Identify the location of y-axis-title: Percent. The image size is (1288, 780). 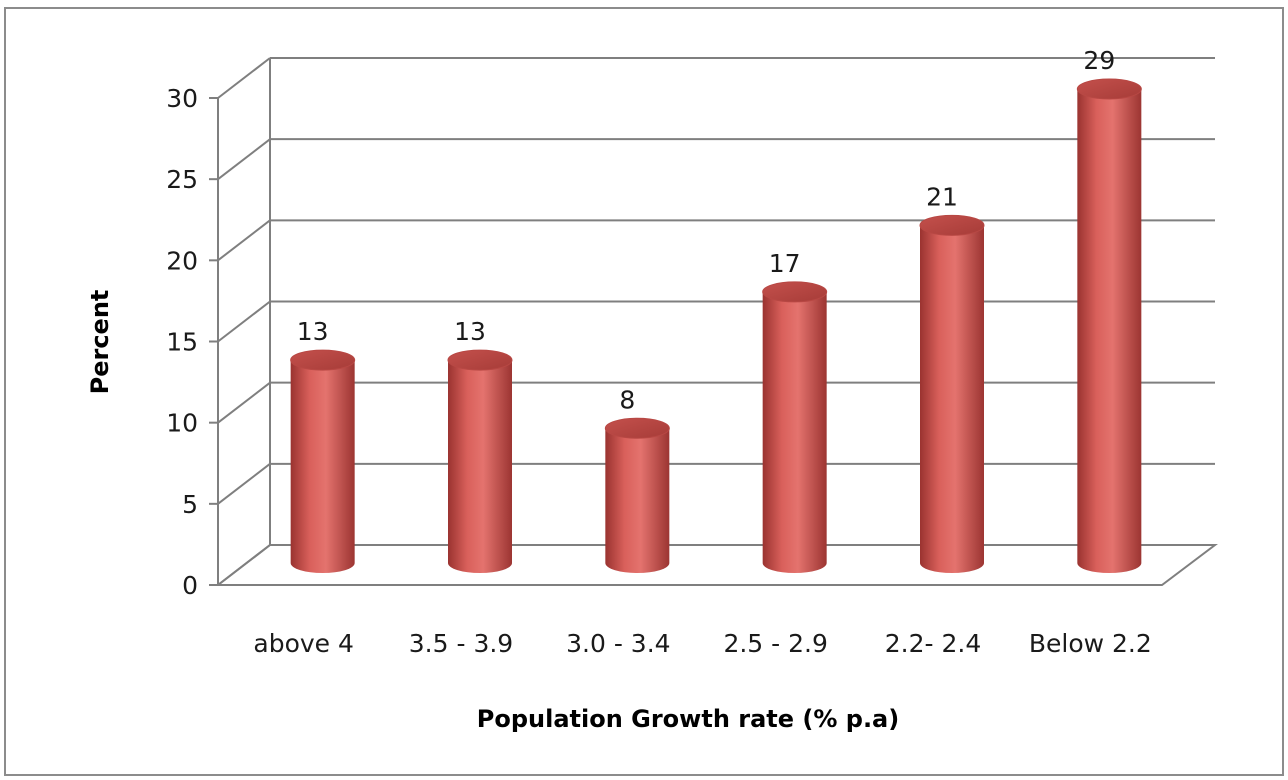
(100, 342).